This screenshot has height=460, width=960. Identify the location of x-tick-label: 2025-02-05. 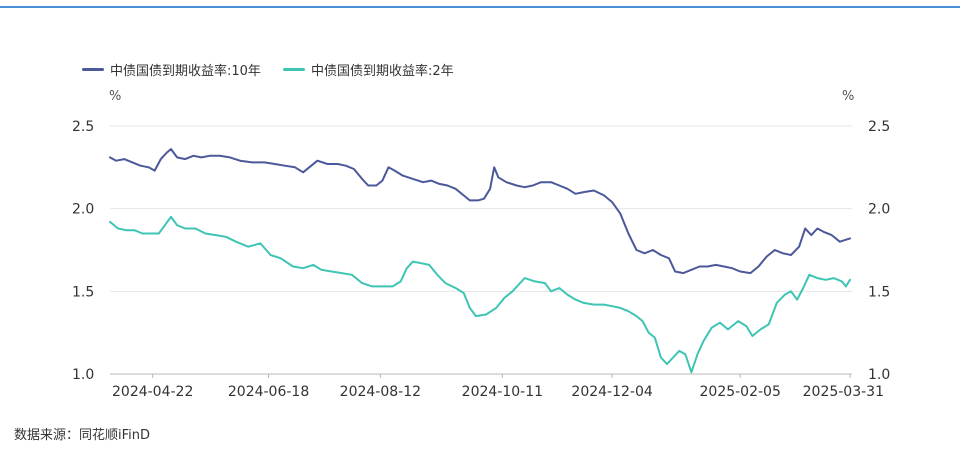
(740, 392).